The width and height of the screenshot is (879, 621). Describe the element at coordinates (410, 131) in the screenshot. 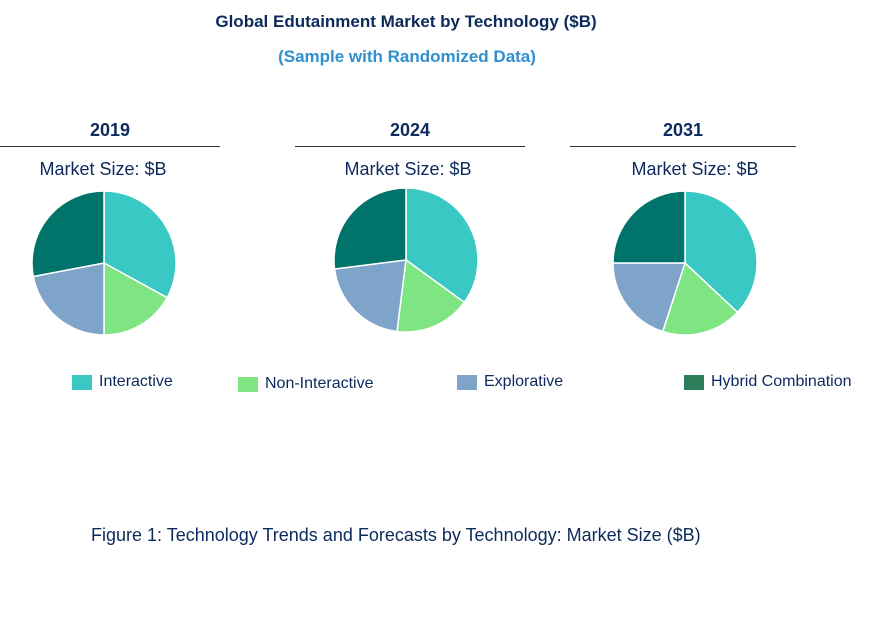

I see `pie-year-2024: 2024` at that location.